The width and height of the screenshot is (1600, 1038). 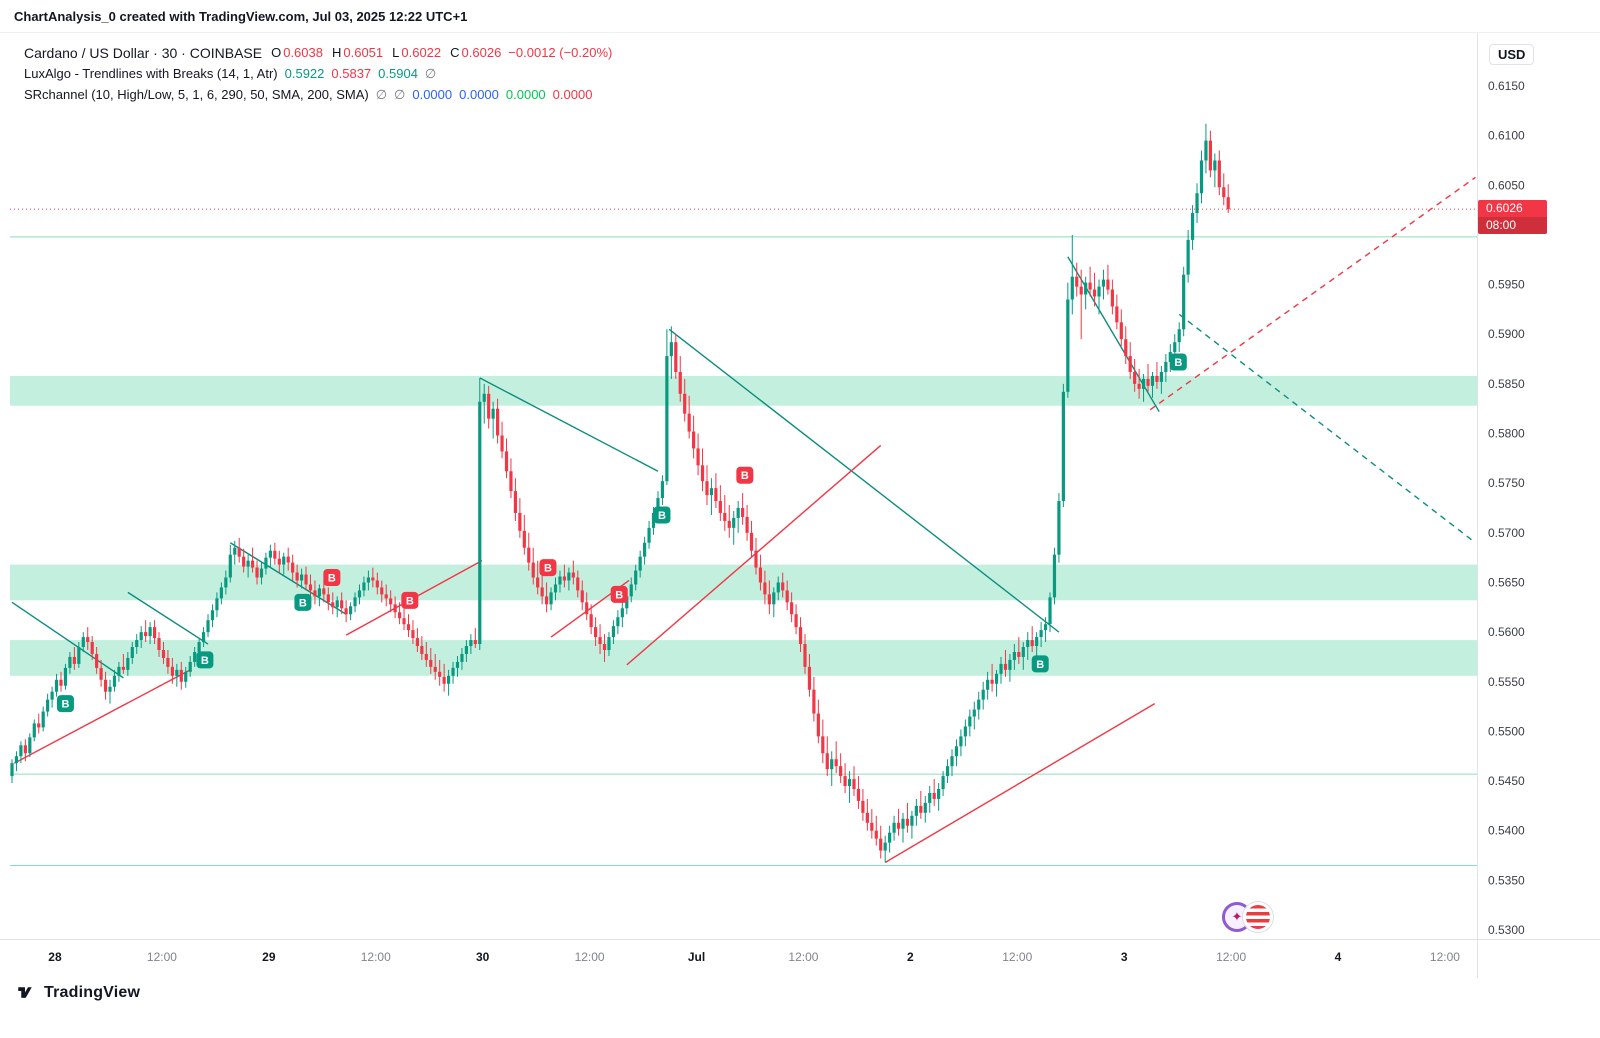 What do you see at coordinates (1506, 682) in the screenshot?
I see `svg-text: 0.5550` at bounding box center [1506, 682].